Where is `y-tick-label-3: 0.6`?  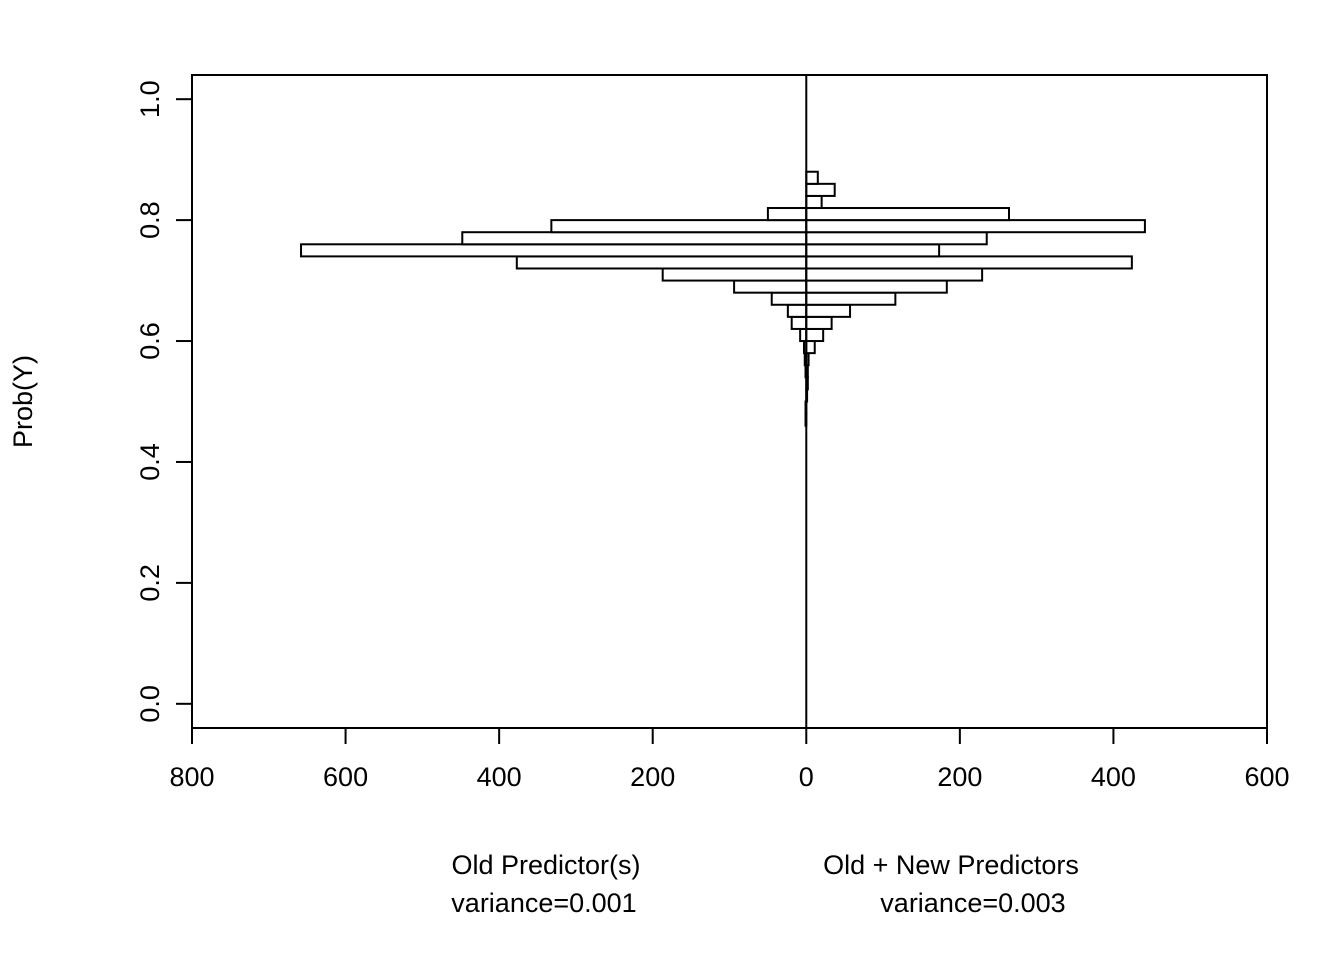
y-tick-label-3: 0.6 is located at coordinates (150, 341).